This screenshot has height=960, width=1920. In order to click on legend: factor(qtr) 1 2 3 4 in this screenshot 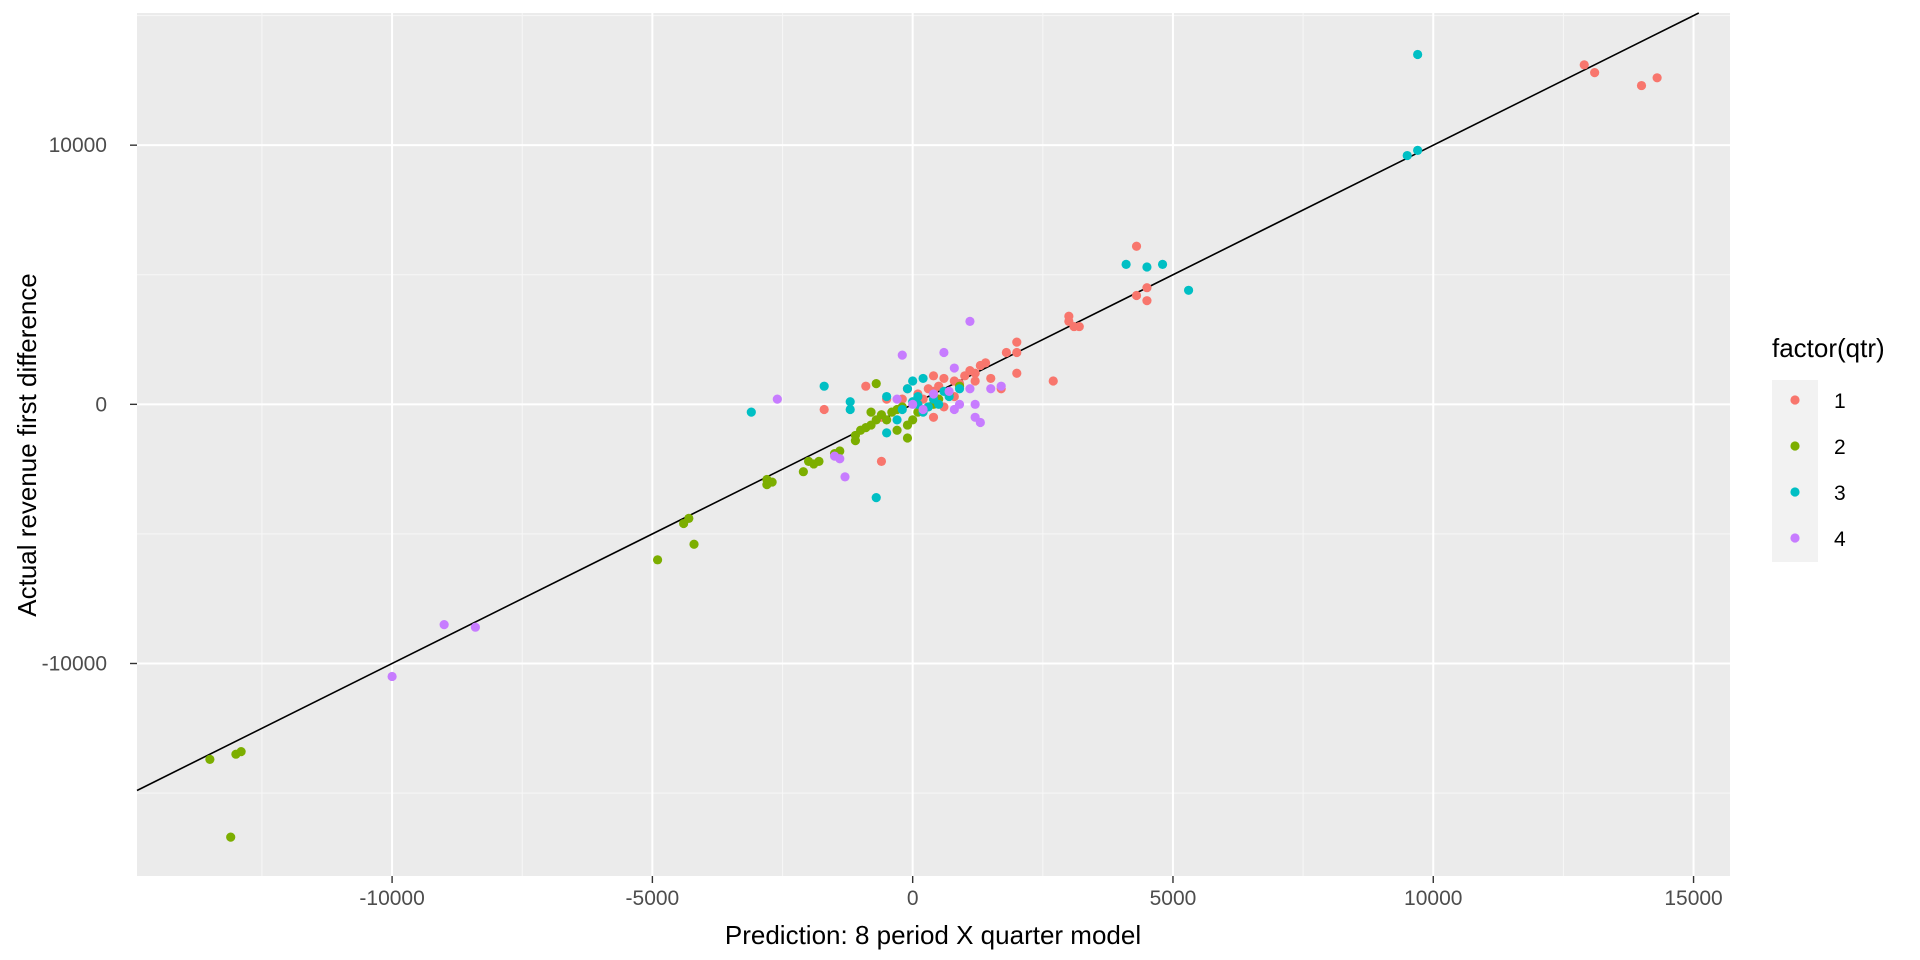, I will do `click(1828, 447)`.